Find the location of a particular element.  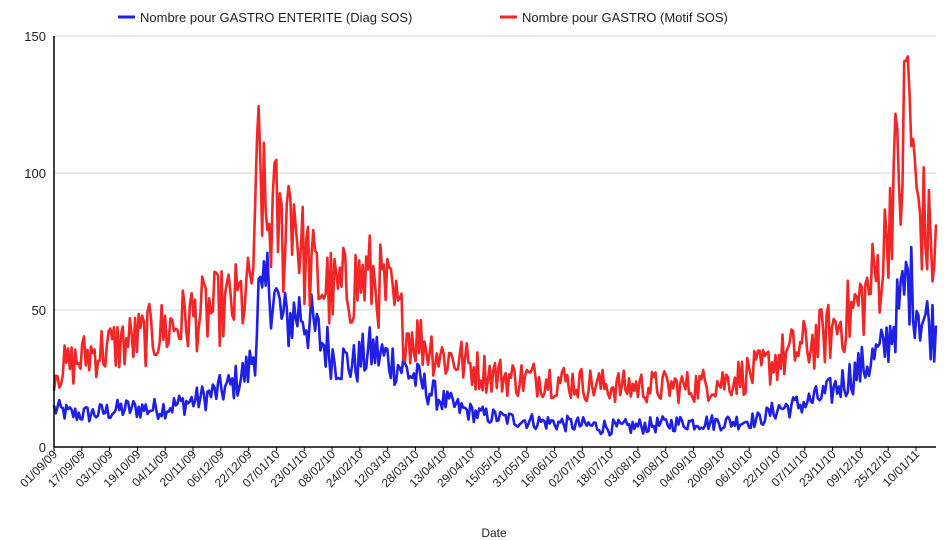

legend-label-motif: Nombre pour GASTRO (Motif SOS) is located at coordinates (625, 17).